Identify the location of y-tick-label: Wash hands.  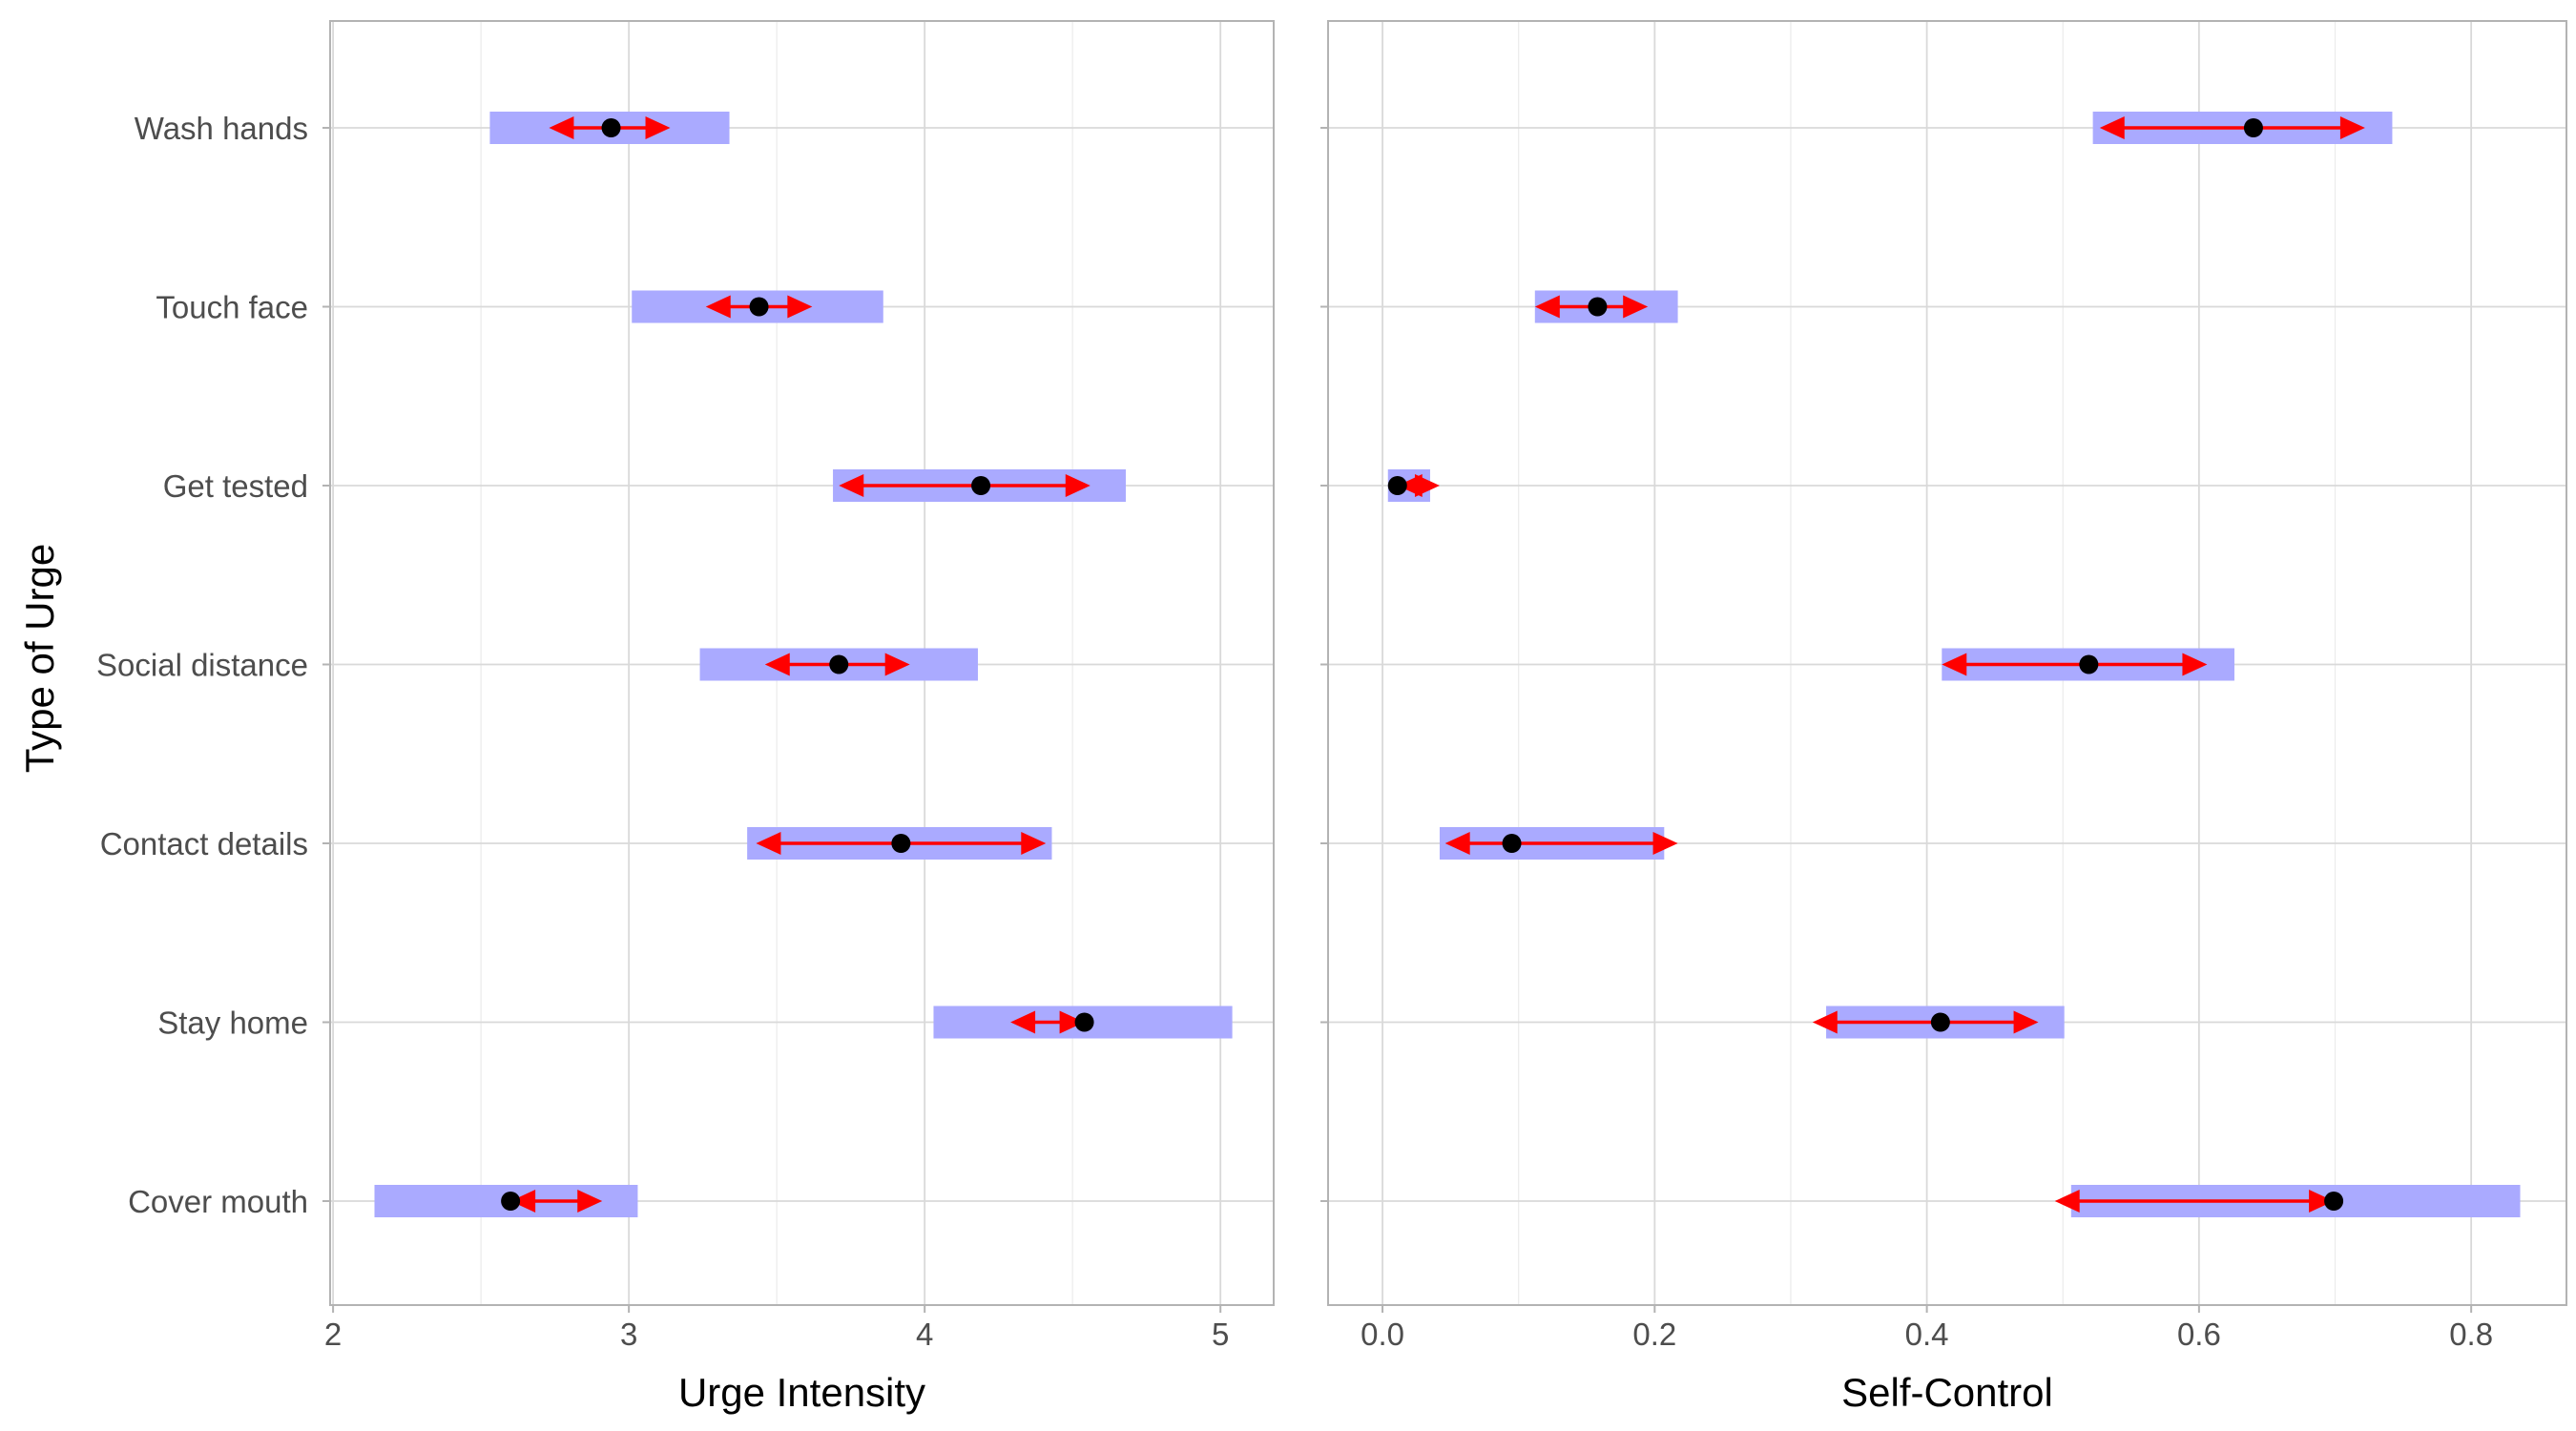
(221, 128).